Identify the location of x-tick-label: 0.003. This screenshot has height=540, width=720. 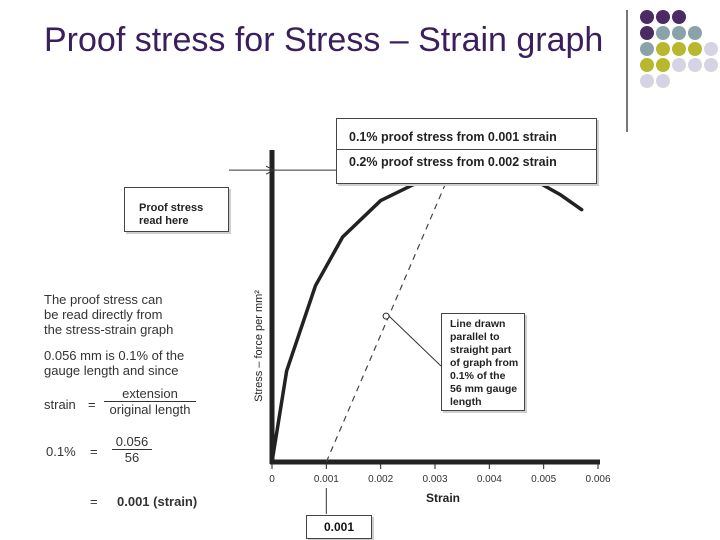
(434, 479).